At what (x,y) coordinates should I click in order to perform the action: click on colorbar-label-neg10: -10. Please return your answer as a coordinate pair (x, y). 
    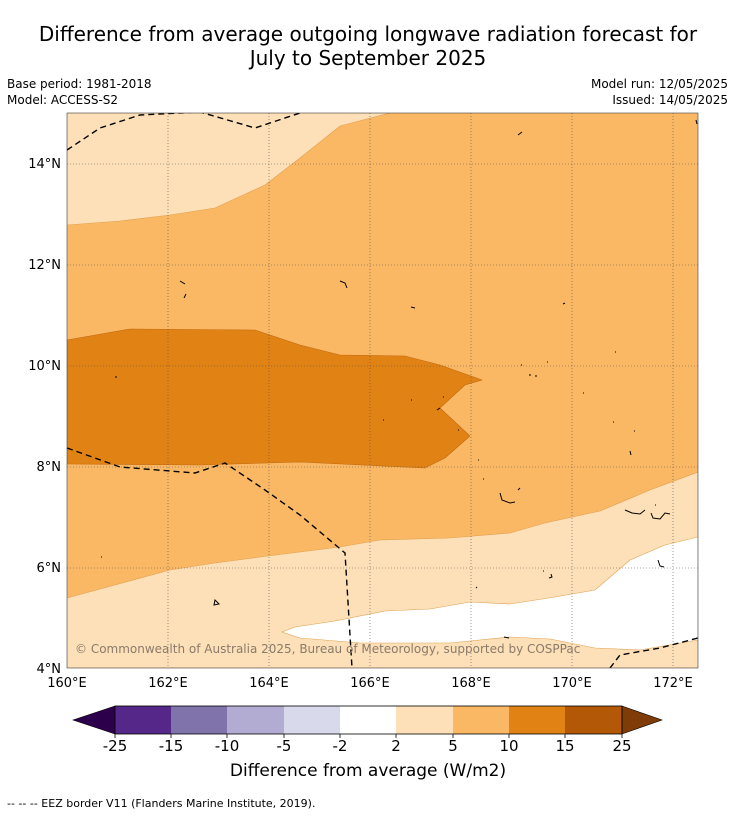
    Looking at the image, I should click on (227, 746).